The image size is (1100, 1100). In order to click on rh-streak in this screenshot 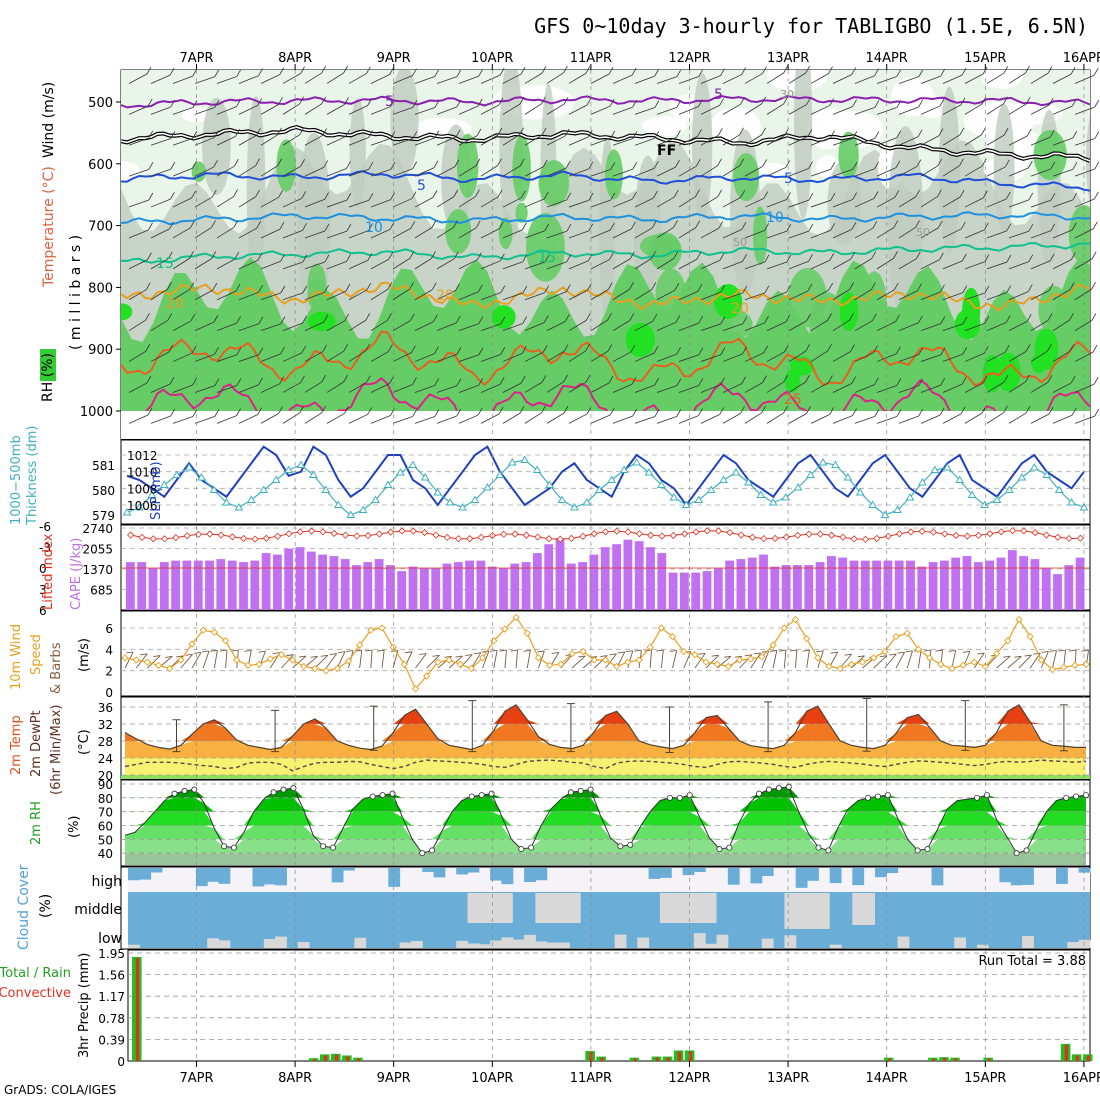, I will do `click(216, 146)`.